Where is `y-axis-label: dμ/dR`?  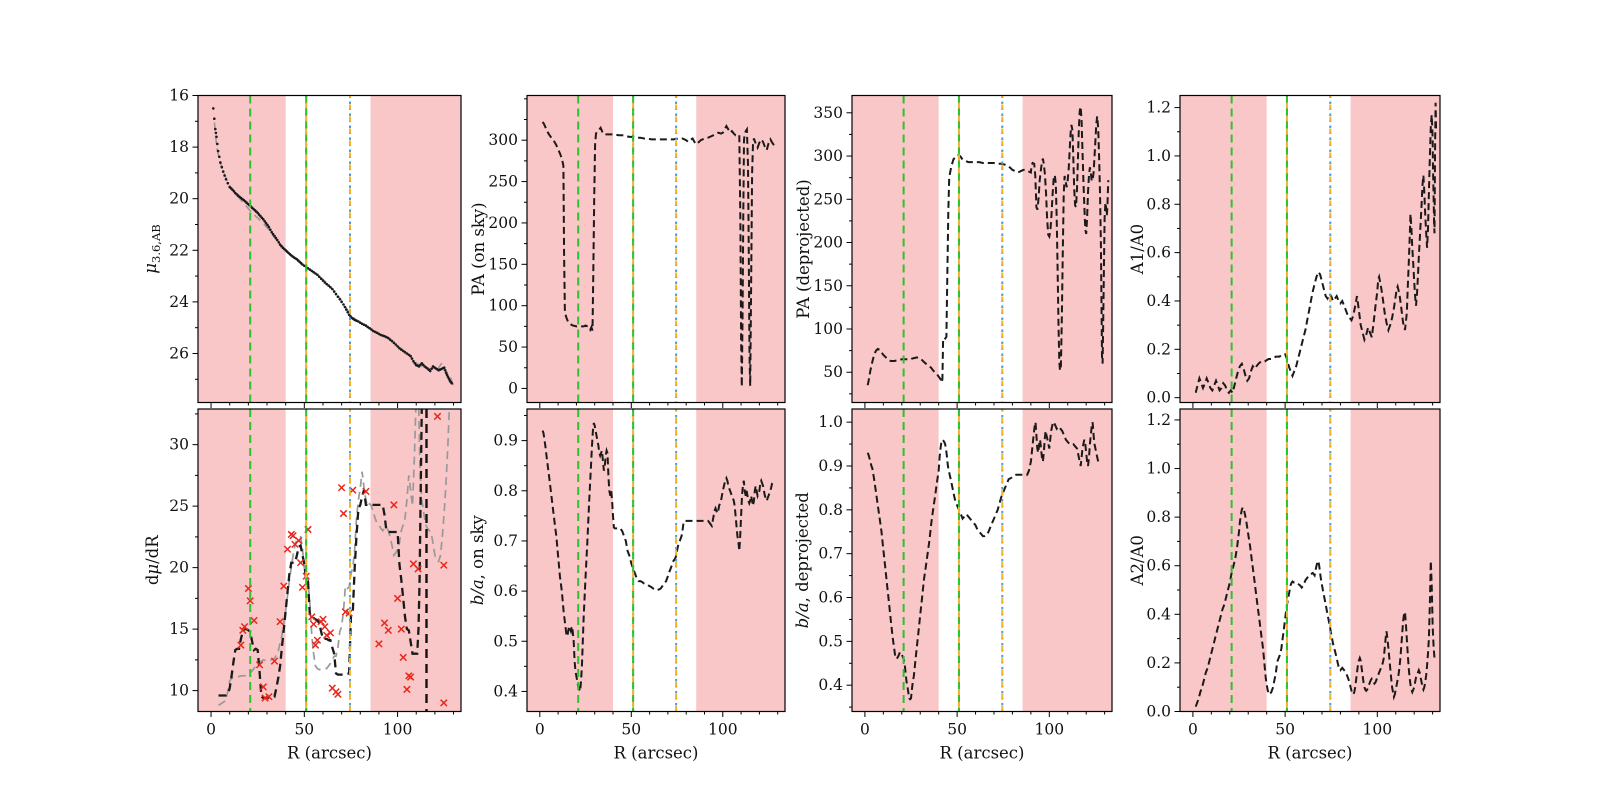 y-axis-label: dμ/dR is located at coordinates (152, 560).